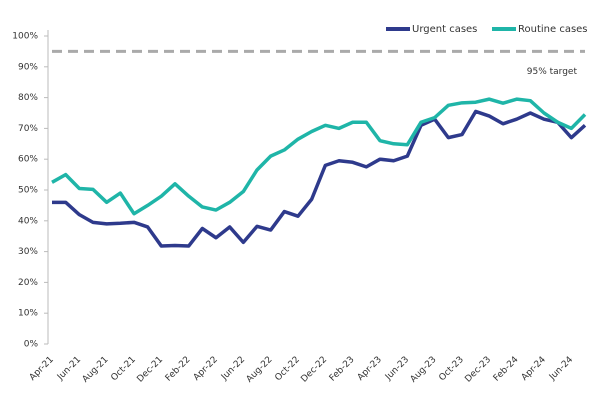 Image resolution: width=606 pixels, height=409 pixels. What do you see at coordinates (314, 370) in the screenshot?
I see `x-tick-label: Dec-22` at bounding box center [314, 370].